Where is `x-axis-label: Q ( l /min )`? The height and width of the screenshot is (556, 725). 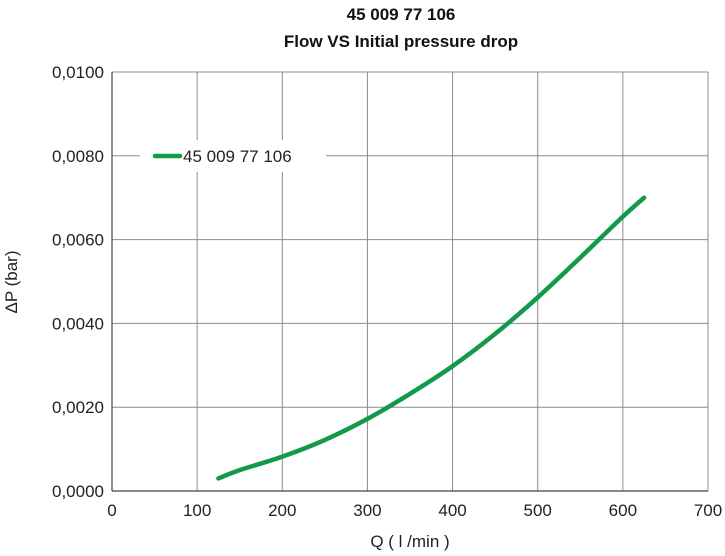
x-axis-label: Q ( l /min ) is located at coordinates (409, 541).